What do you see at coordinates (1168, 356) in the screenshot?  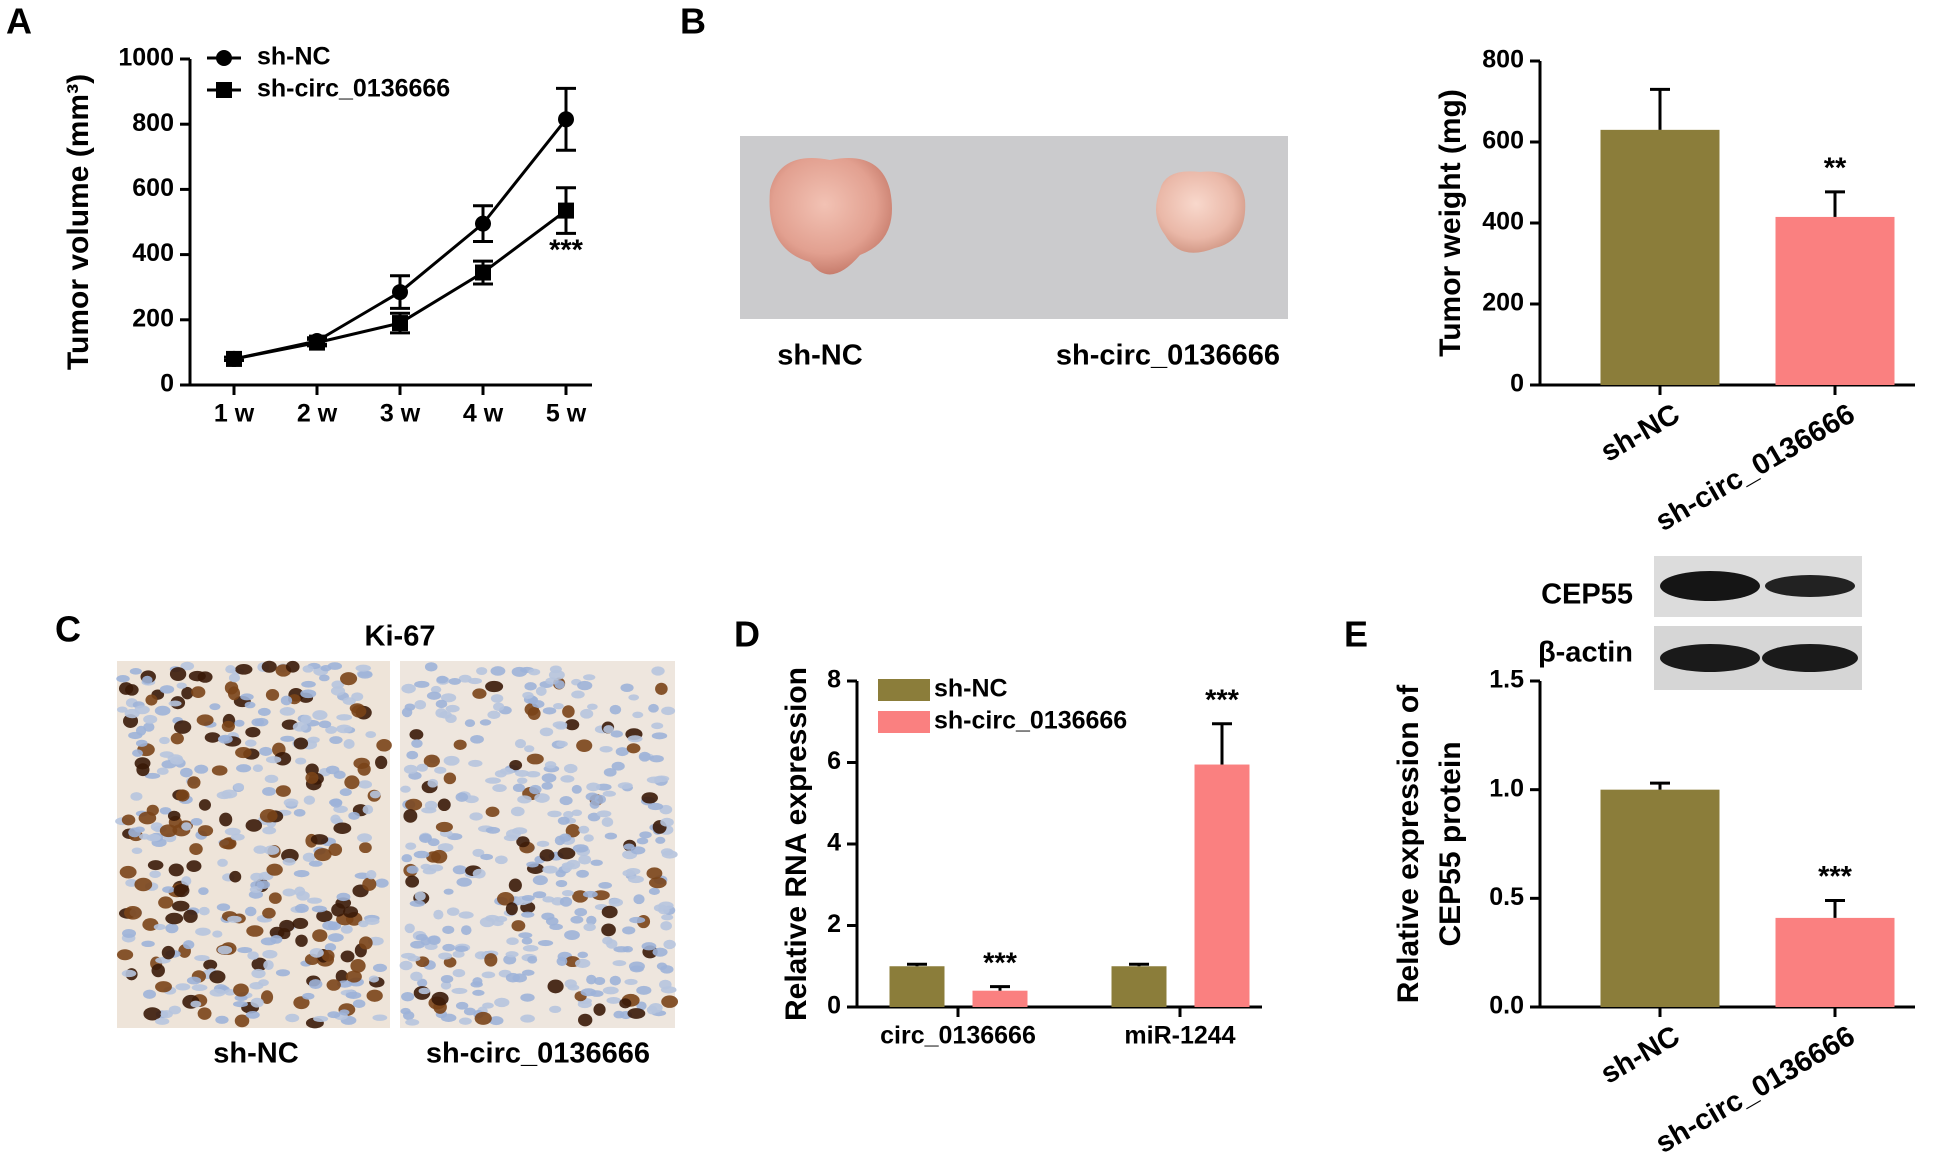 I see `photo-label: sh-circ_0136666` at bounding box center [1168, 356].